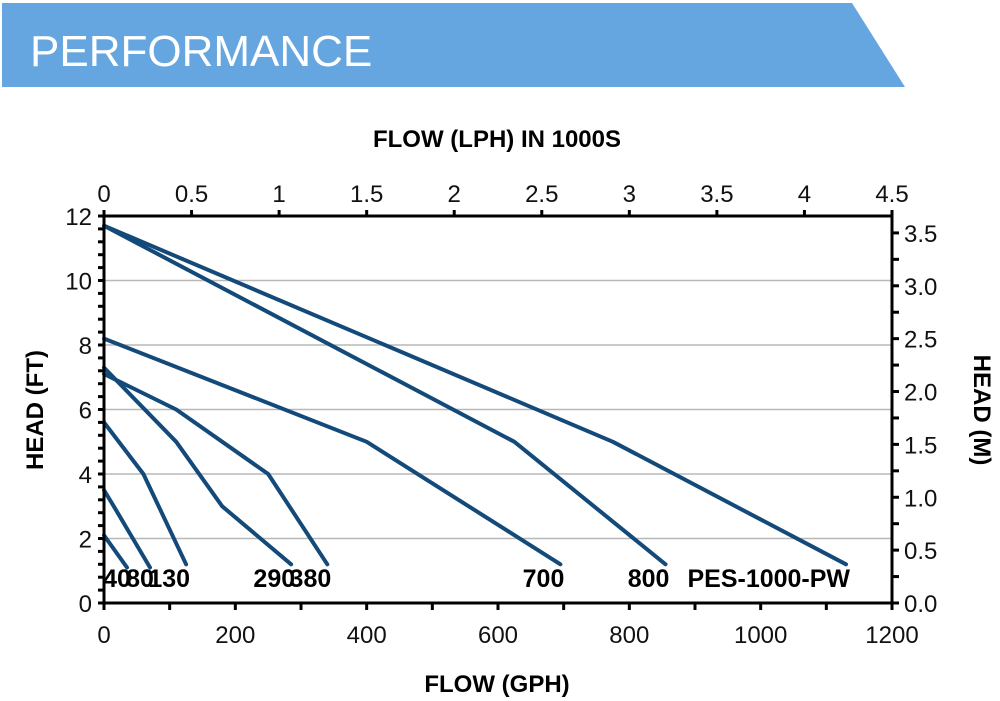 This screenshot has width=1000, height=701. I want to click on x2-tick-label: 1, so click(278, 194).